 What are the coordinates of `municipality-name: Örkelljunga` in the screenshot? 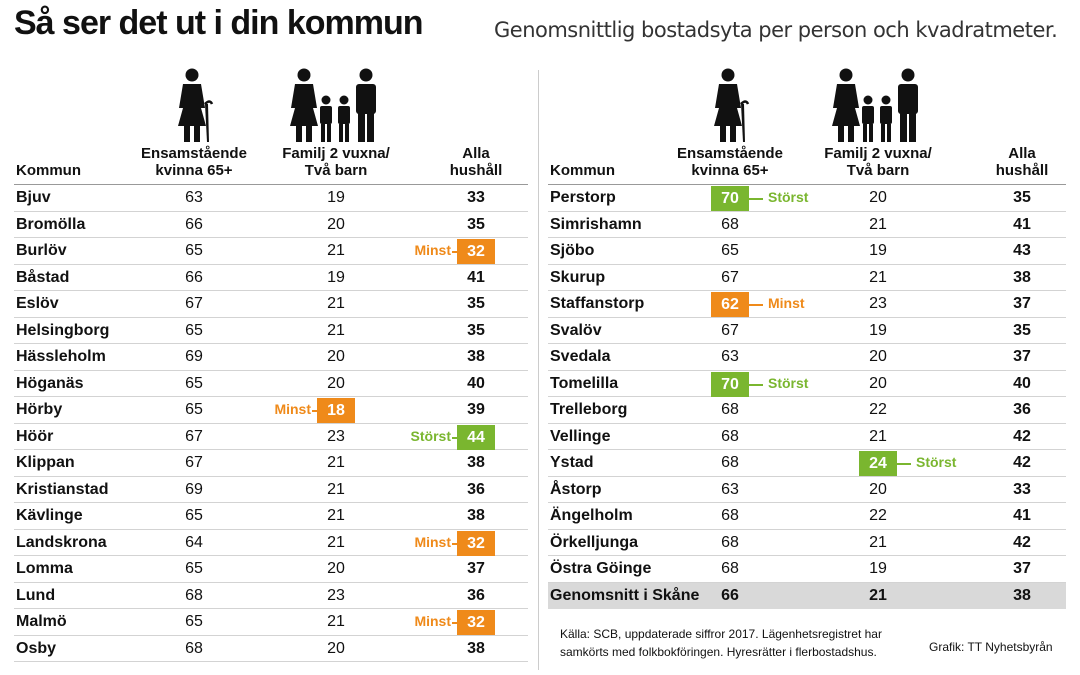 It's located at (594, 542).